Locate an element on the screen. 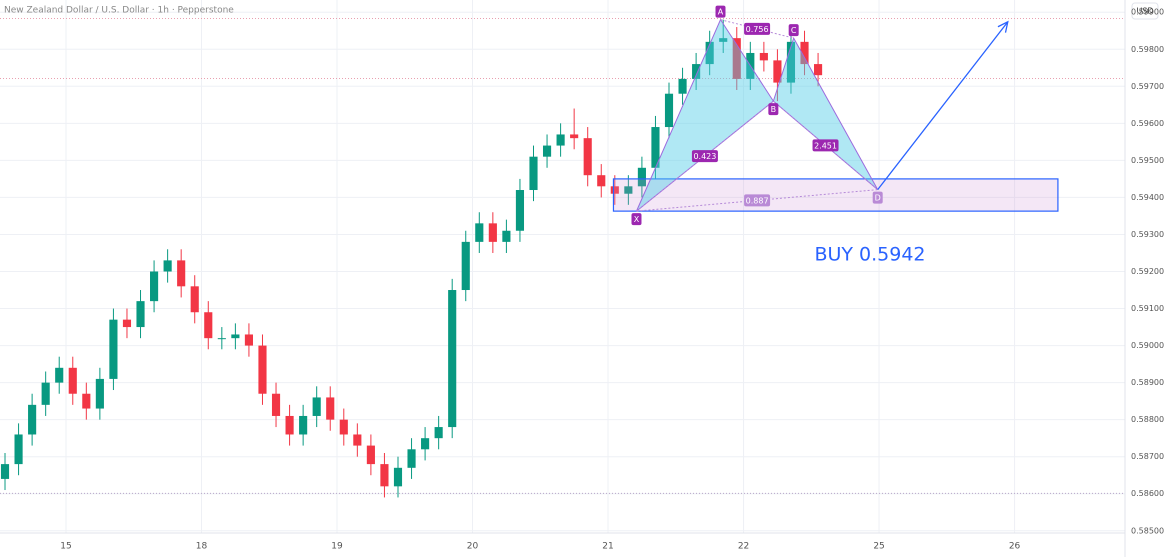  y-tick-label: 0.58900 is located at coordinates (1147, 382).